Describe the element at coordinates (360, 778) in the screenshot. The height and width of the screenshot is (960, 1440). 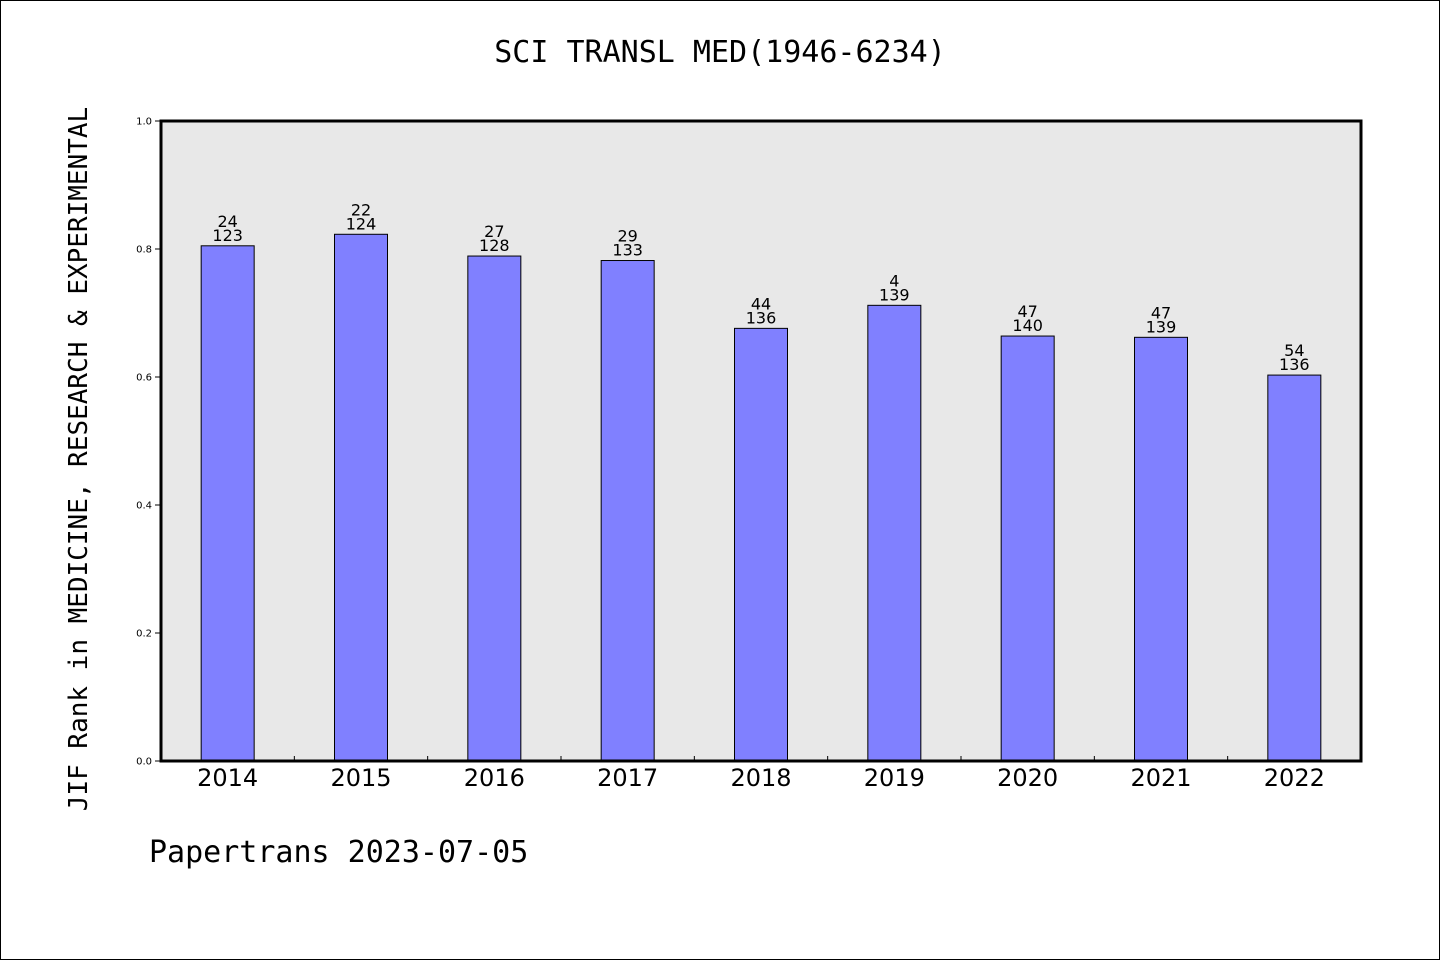
I see `x-tick-label: 2015` at that location.